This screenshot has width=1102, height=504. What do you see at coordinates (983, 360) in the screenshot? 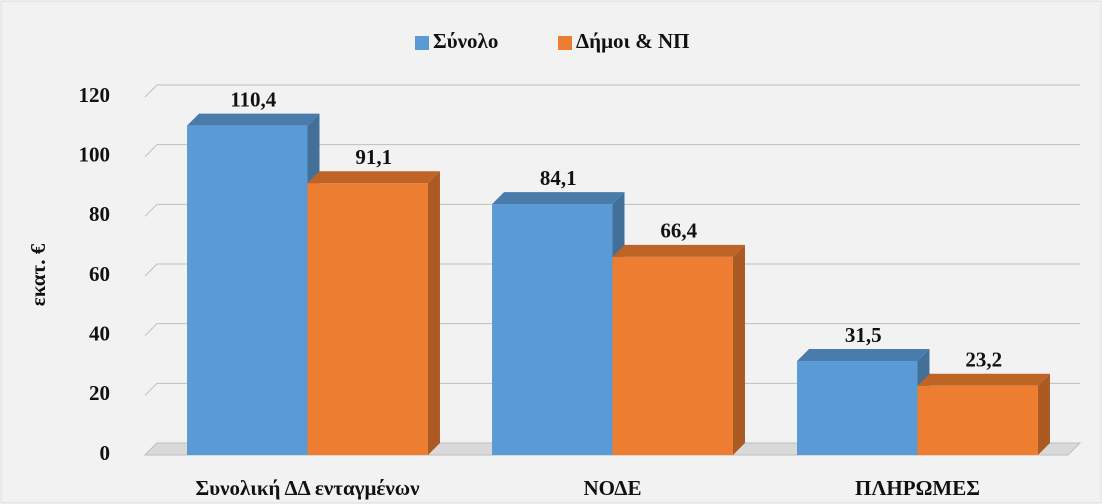
I see `data-label: 23,2` at bounding box center [983, 360].